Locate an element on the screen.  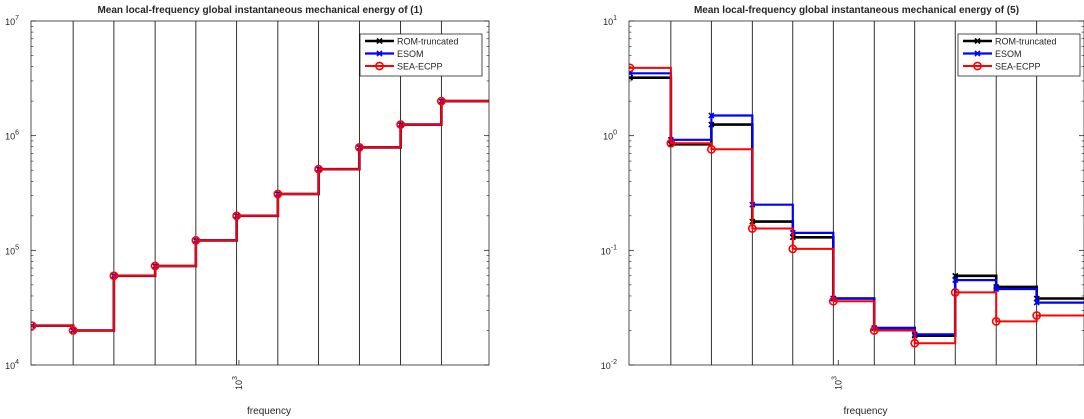
y-tick-label-exp: -1 is located at coordinates (614, 247).